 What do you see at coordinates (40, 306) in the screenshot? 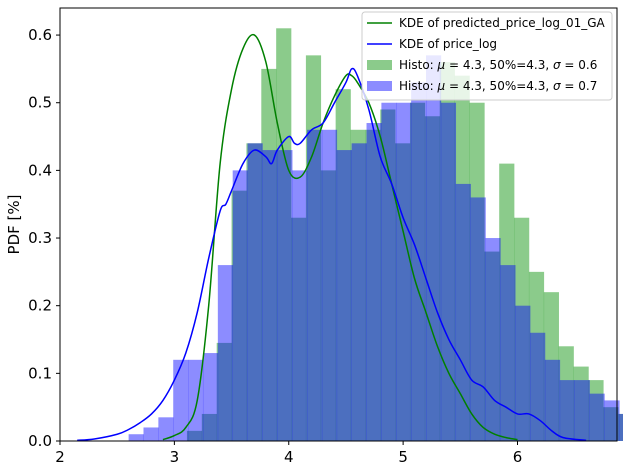
I see `y-tick-label: 0.2` at bounding box center [40, 306].